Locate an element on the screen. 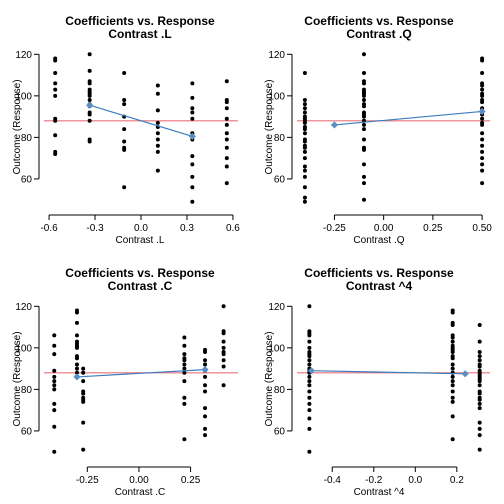 The image size is (504, 504). y-tick-label: 80 is located at coordinates (280, 138).